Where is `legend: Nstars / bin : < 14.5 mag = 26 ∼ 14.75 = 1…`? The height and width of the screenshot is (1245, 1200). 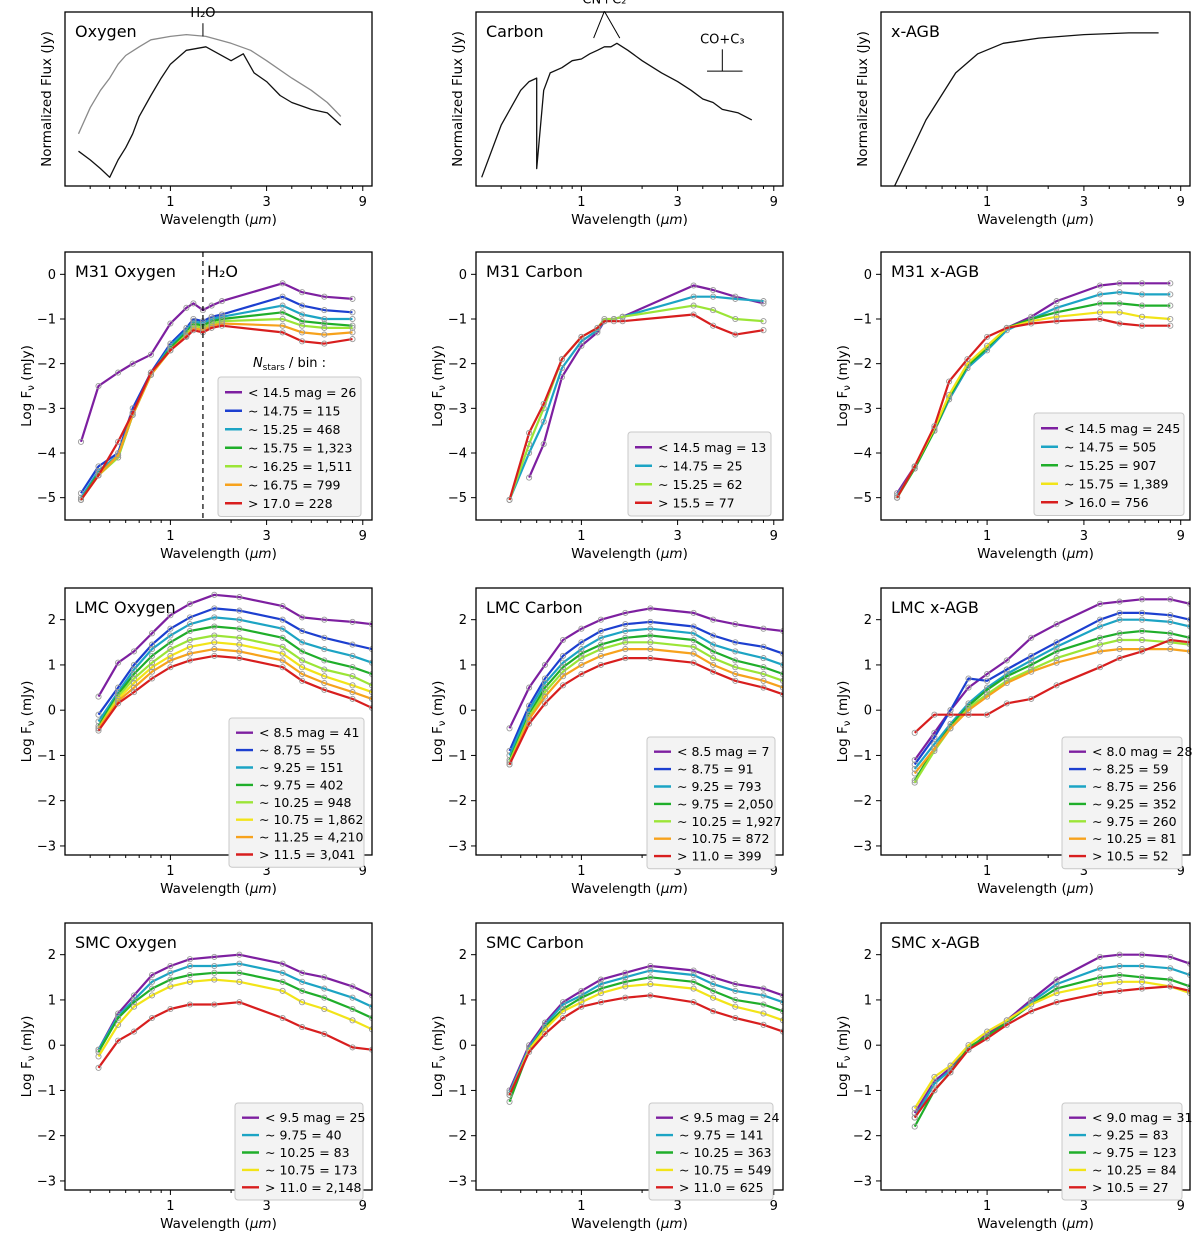 legend: Nstars / bin : < 14.5 mag = 26 ∼ 14.75 = 1… is located at coordinates (289, 436).